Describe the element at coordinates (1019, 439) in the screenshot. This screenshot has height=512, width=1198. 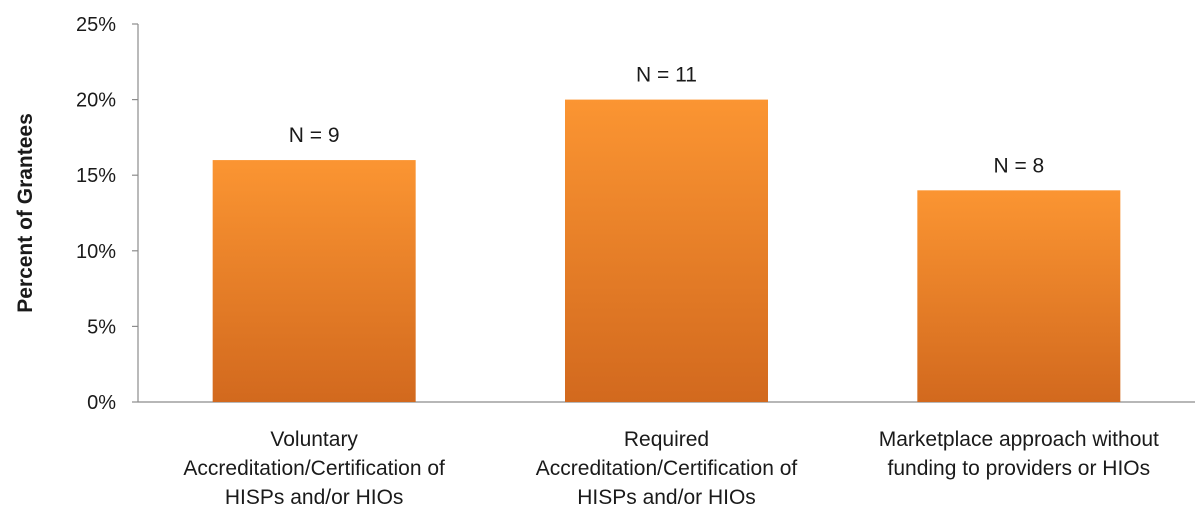
I see `category-label-line: Marketplace approach without` at that location.